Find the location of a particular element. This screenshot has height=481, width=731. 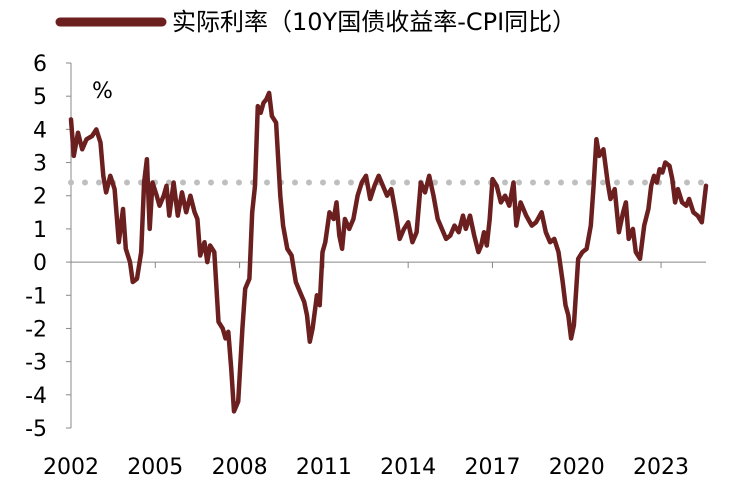

y-tick-label: 3 is located at coordinates (40, 164).